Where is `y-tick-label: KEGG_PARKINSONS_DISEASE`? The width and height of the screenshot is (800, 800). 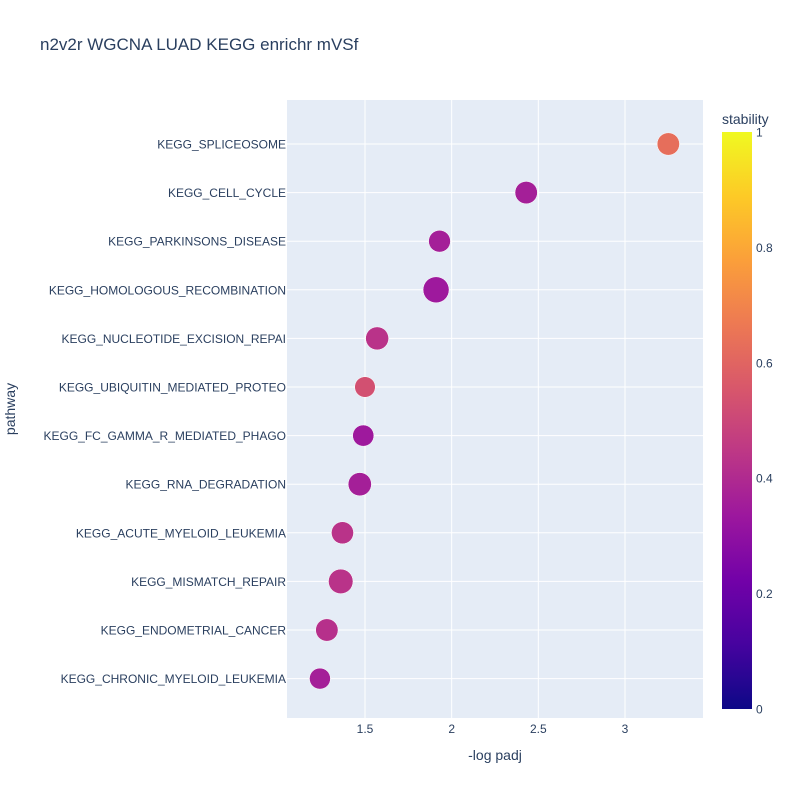 y-tick-label: KEGG_PARKINSONS_DISEASE is located at coordinates (197, 242).